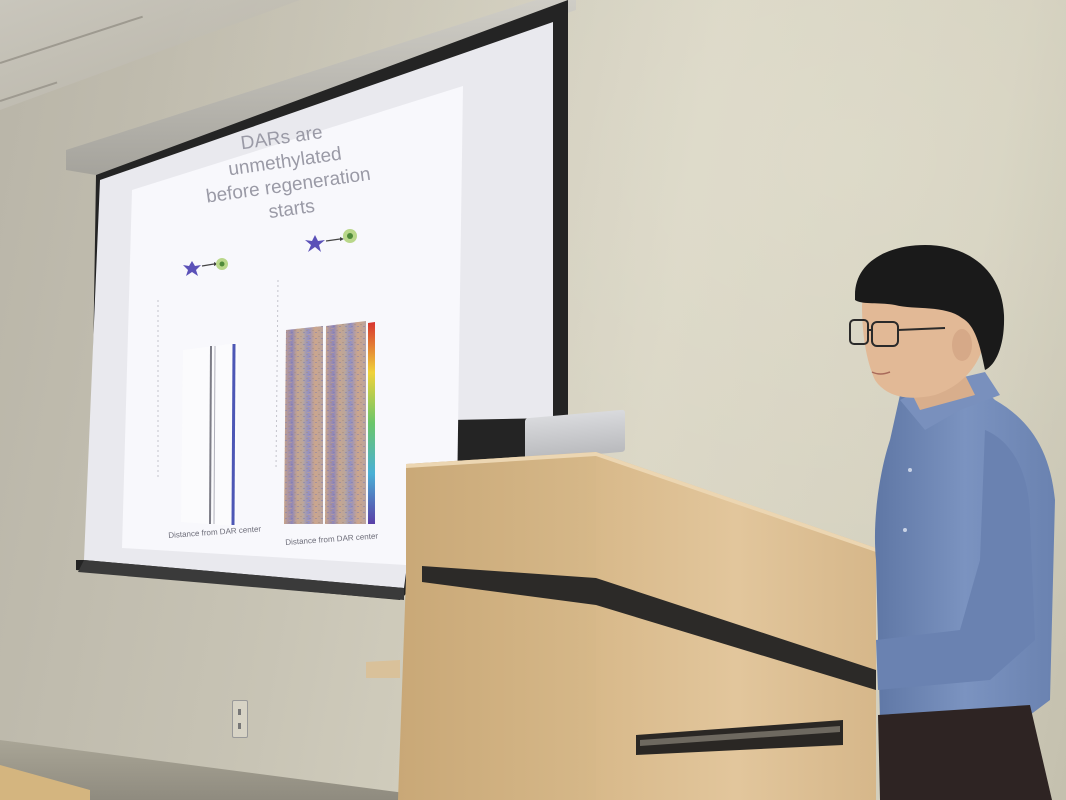 Image resolution: width=1066 pixels, height=800 pixels. Describe the element at coordinates (930, 307) in the screenshot. I see `hair` at that location.